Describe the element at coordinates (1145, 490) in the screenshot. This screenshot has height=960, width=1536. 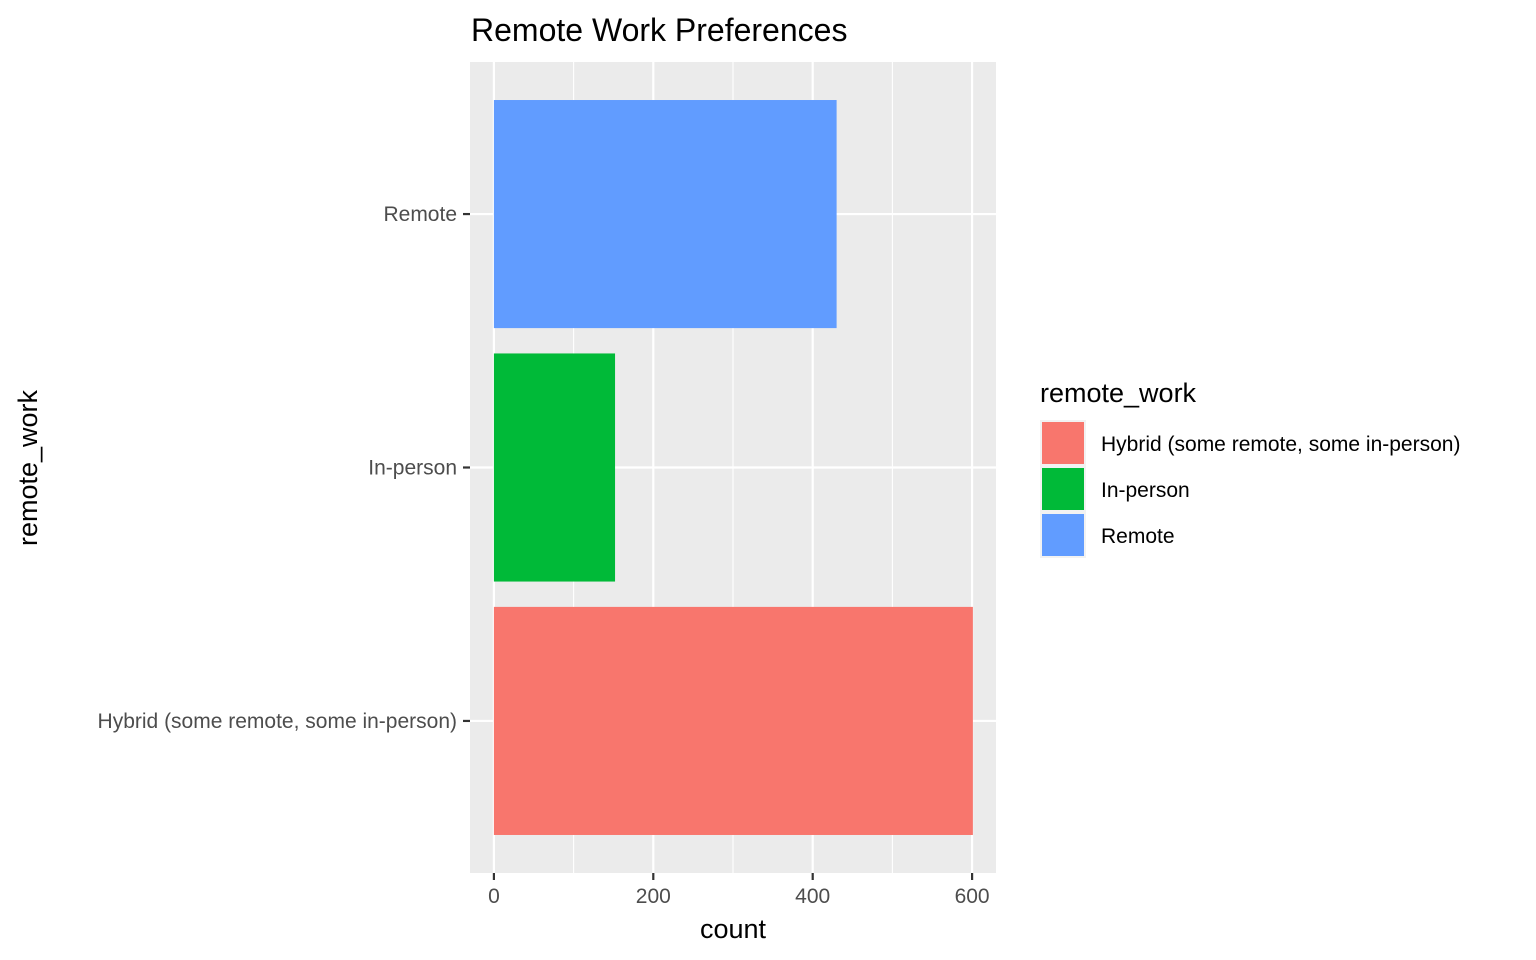
I see `legend-label: In-person` at that location.